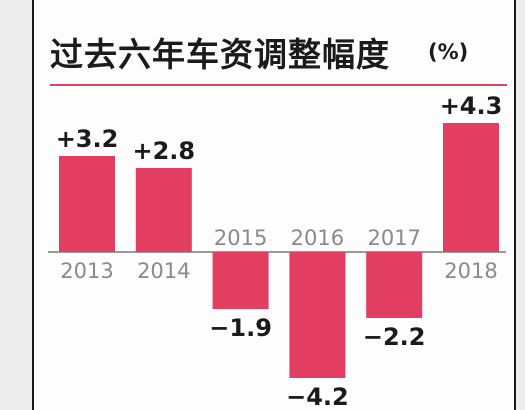 The height and width of the screenshot is (410, 525). Describe the element at coordinates (393, 238) in the screenshot. I see `year-label-2017: 2017` at that location.